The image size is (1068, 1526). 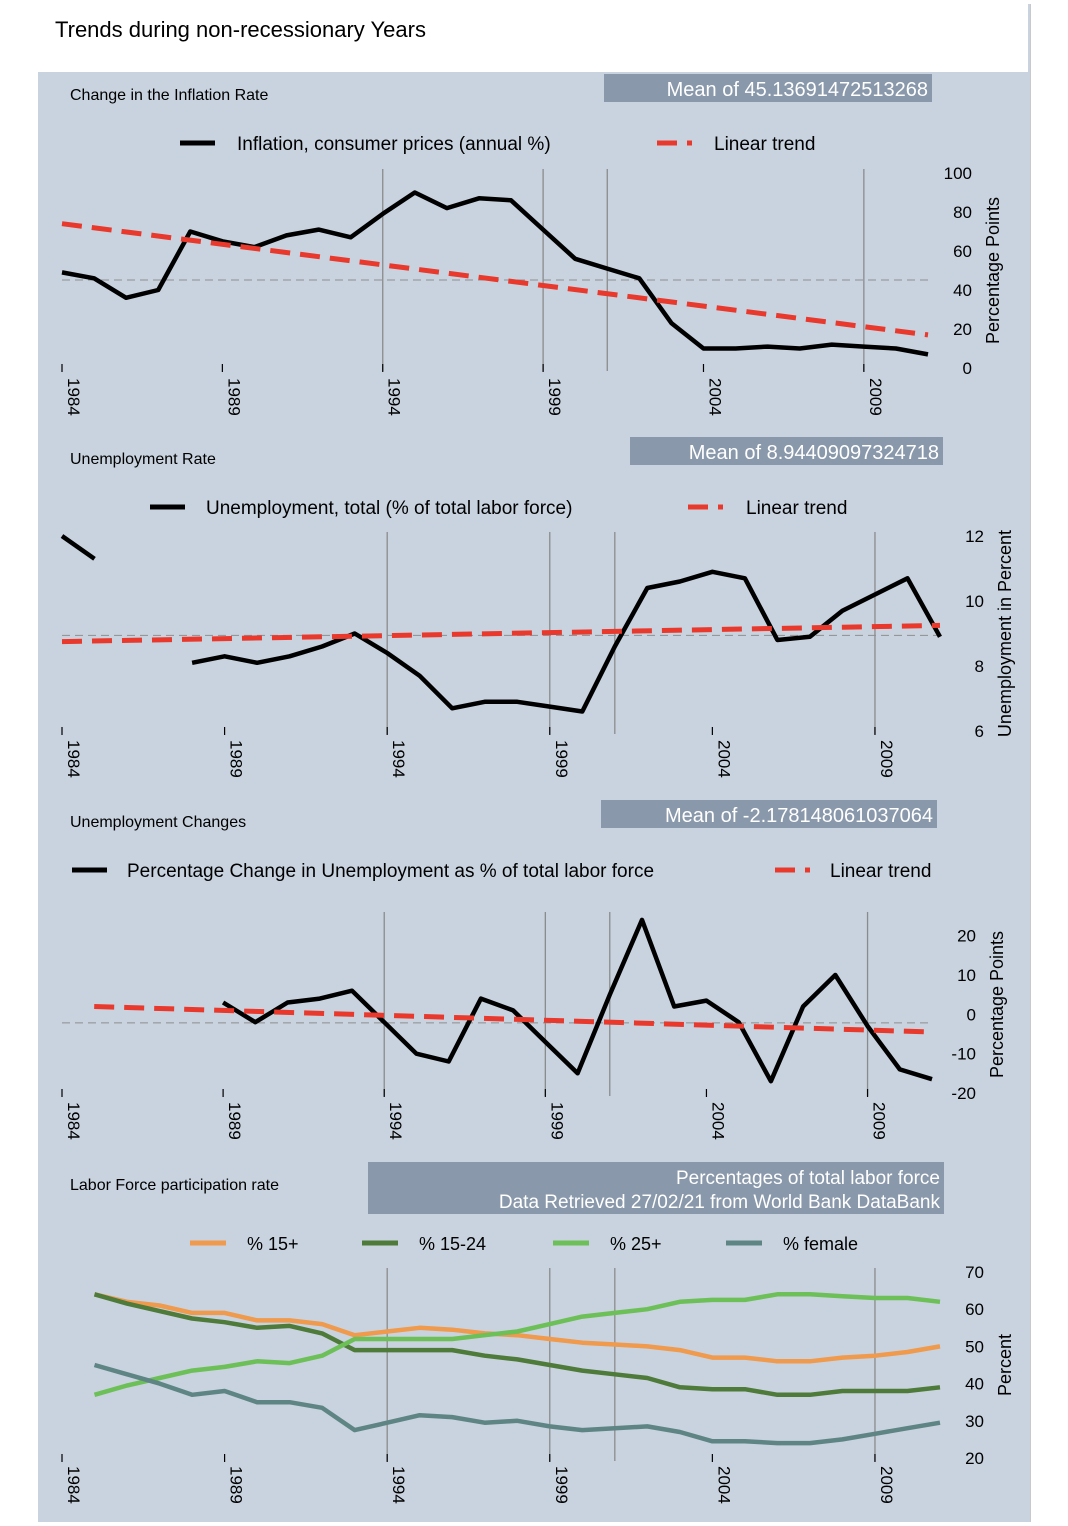 What do you see at coordinates (880, 871) in the screenshot?
I see `chart3-legend-label-trend: Linear trend` at bounding box center [880, 871].